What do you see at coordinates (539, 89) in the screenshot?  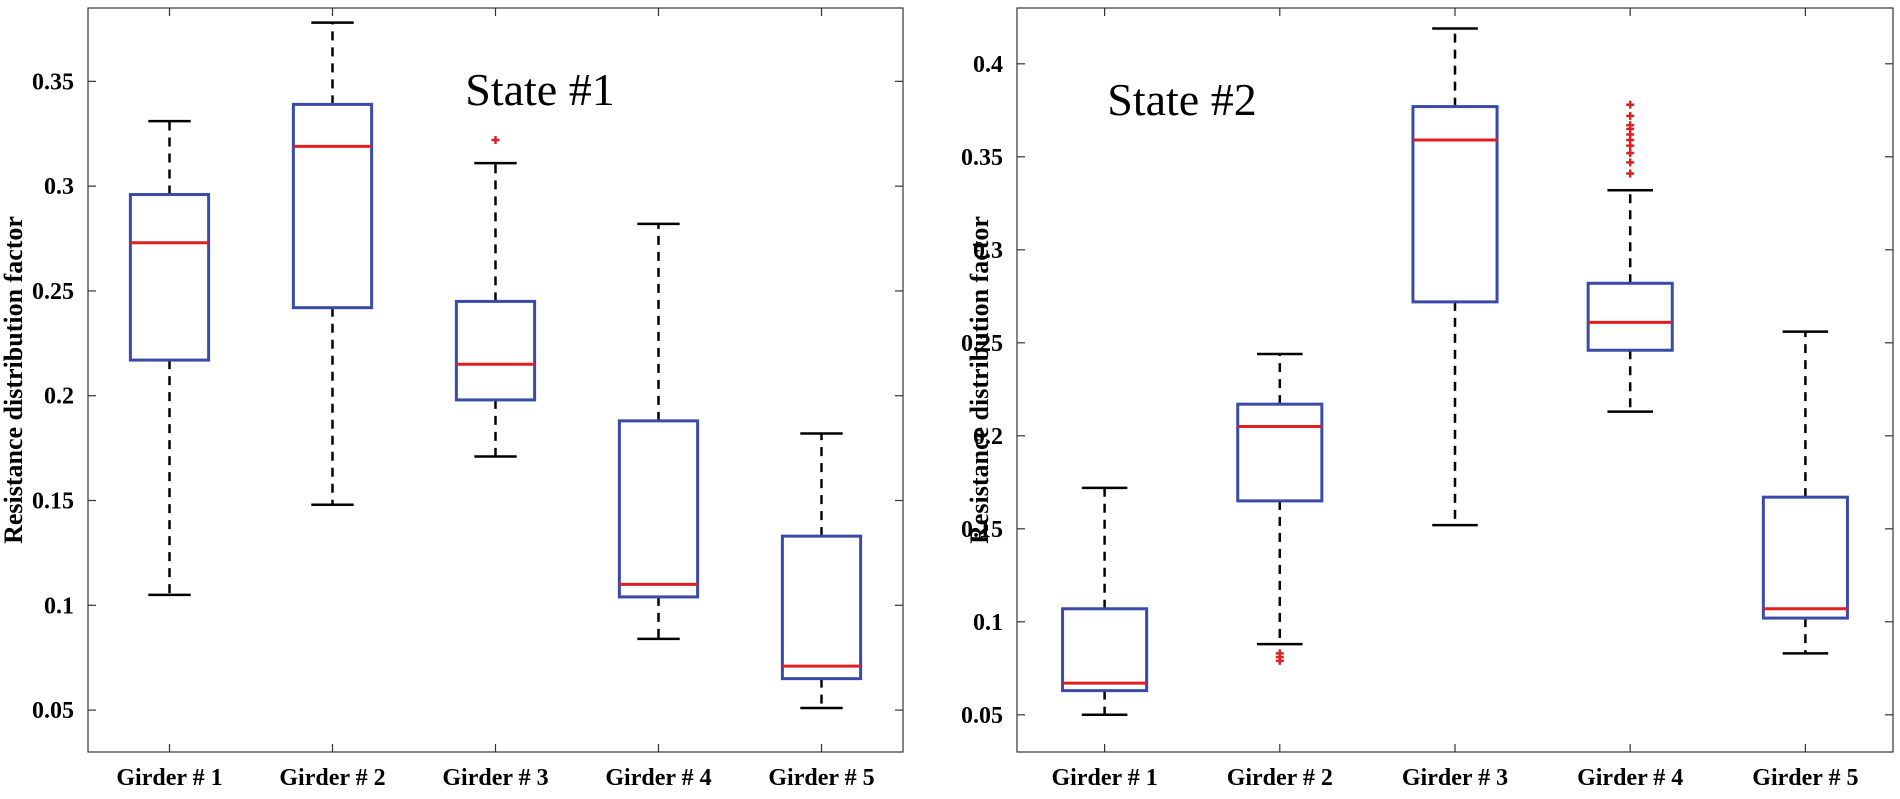 I see `panel-title: State #1` at bounding box center [539, 89].